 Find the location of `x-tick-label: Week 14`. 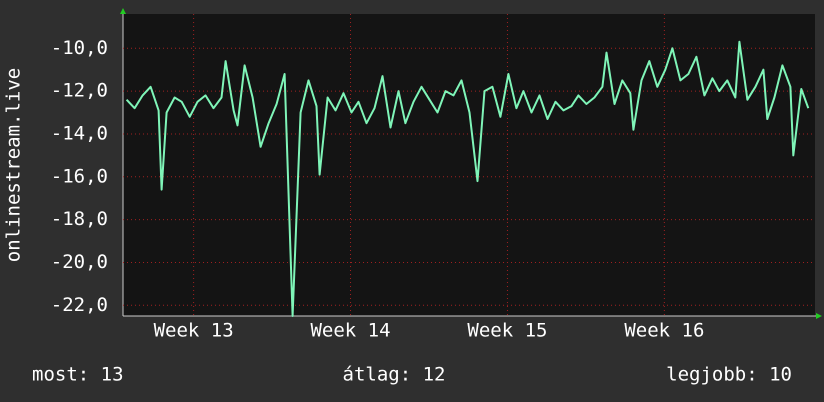

x-tick-label: Week 14 is located at coordinates (350, 331).